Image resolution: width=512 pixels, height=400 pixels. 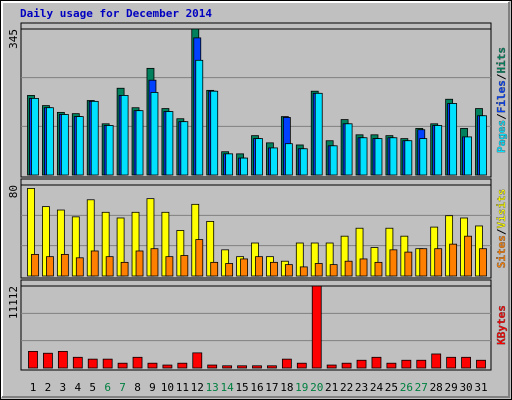 I want to click on x-tick-label: 10, so click(x=167, y=387).